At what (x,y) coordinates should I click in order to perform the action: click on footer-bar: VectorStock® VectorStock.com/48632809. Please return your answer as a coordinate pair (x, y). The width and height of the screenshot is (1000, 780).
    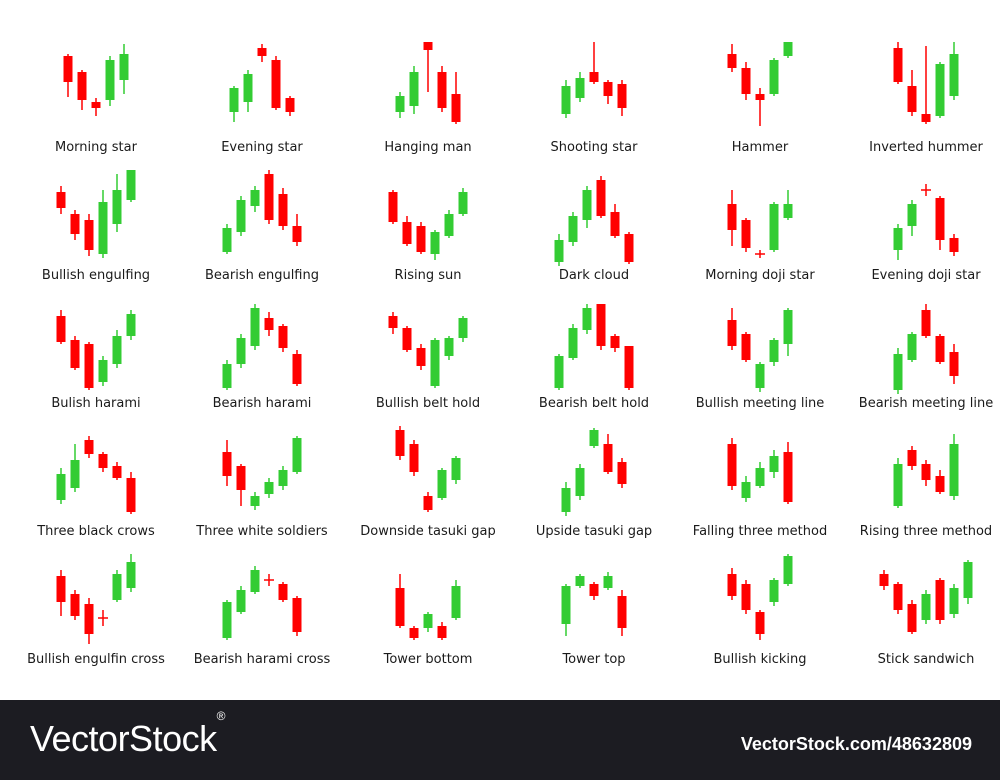
    Looking at the image, I should click on (500, 740).